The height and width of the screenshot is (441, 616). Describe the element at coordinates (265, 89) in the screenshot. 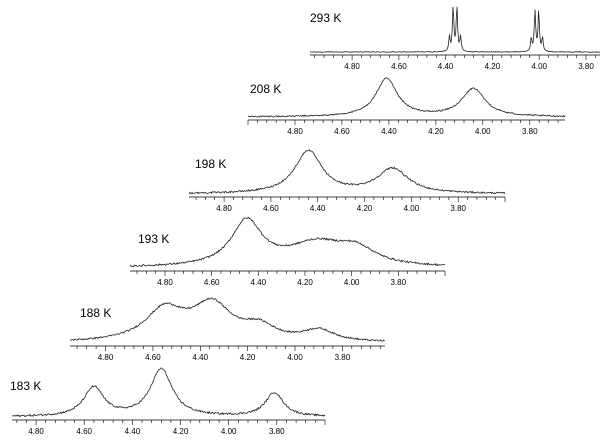

I see `temperature-label: 208 K` at that location.